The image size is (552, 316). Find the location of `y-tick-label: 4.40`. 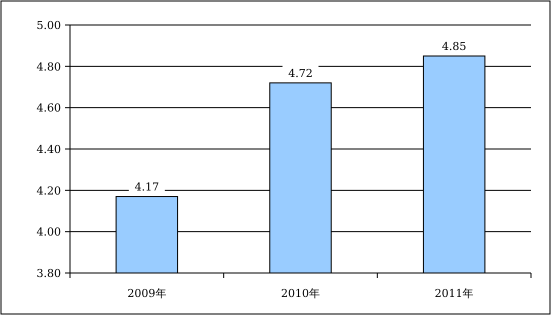

y-tick-label: 4.40 is located at coordinates (48, 149).